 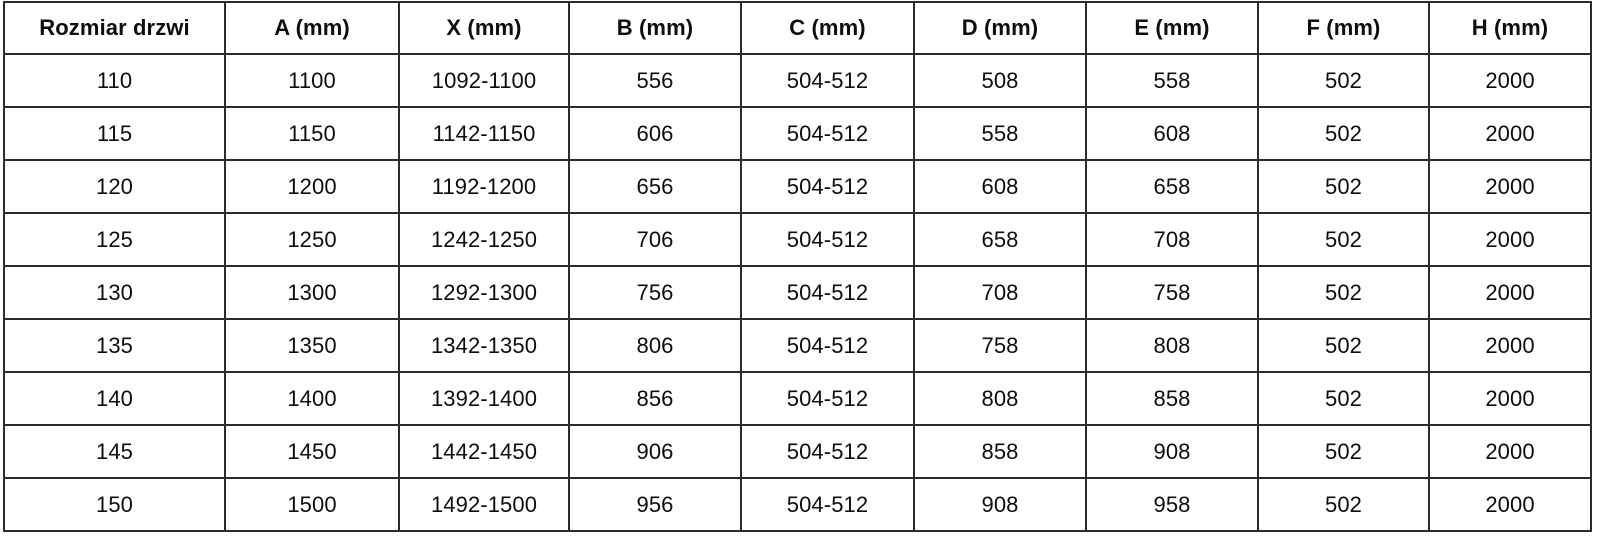 I want to click on table-cell-r2-c0: 120, so click(x=114, y=186).